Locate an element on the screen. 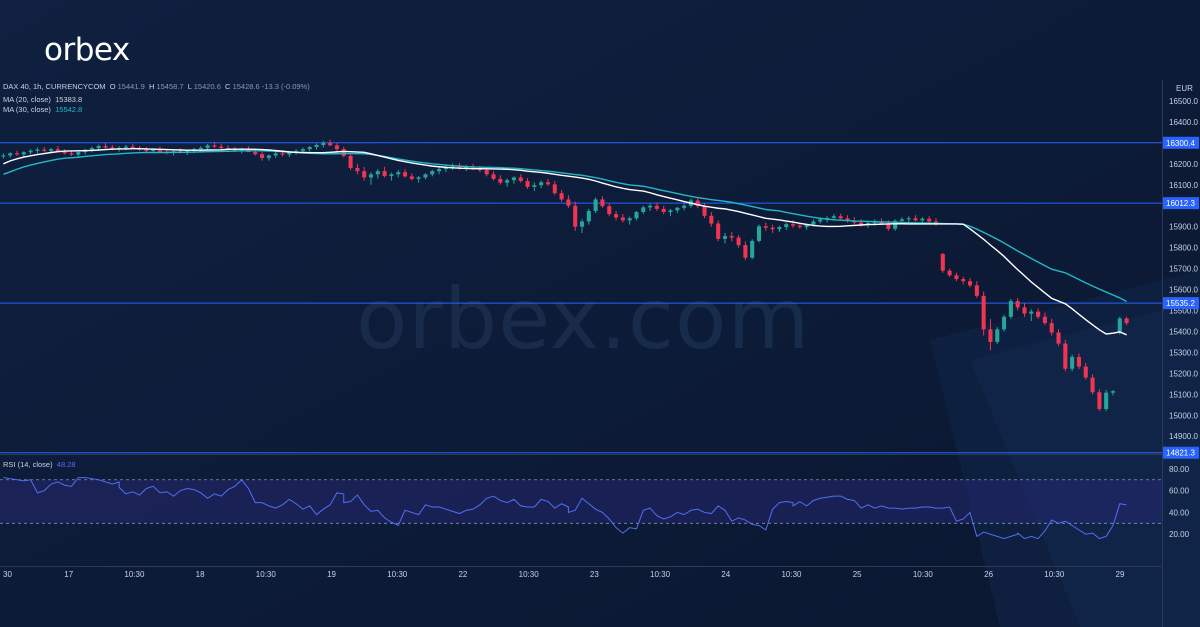 The height and width of the screenshot is (627, 1200). rsi-tick-label: 80.00 is located at coordinates (1179, 469).